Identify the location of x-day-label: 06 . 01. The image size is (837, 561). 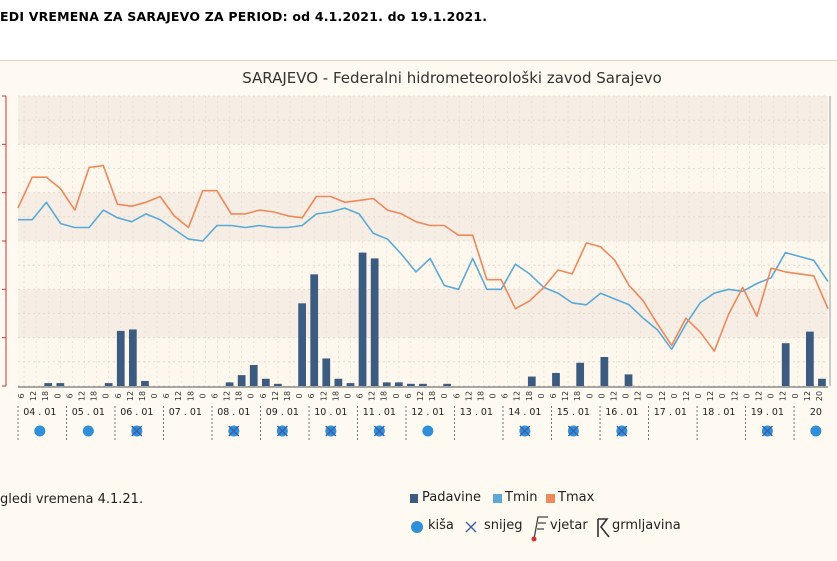
(136, 412).